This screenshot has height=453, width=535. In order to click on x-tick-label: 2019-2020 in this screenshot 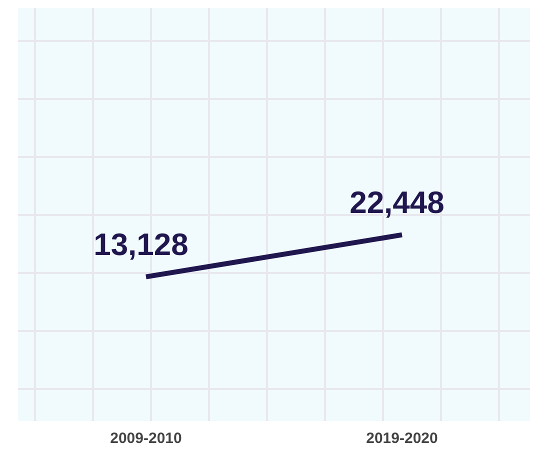, I will do `click(402, 438)`.